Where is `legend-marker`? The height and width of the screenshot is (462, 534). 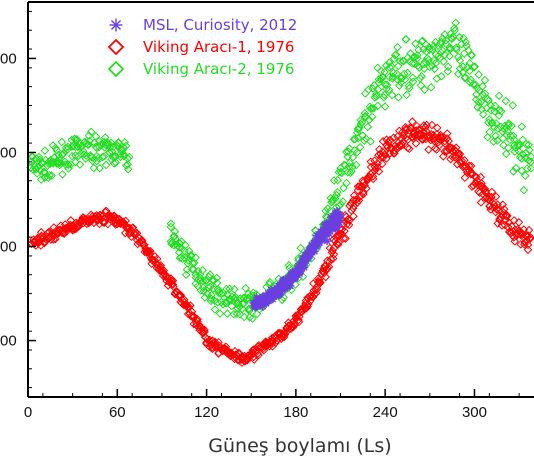 legend-marker is located at coordinates (116, 69).